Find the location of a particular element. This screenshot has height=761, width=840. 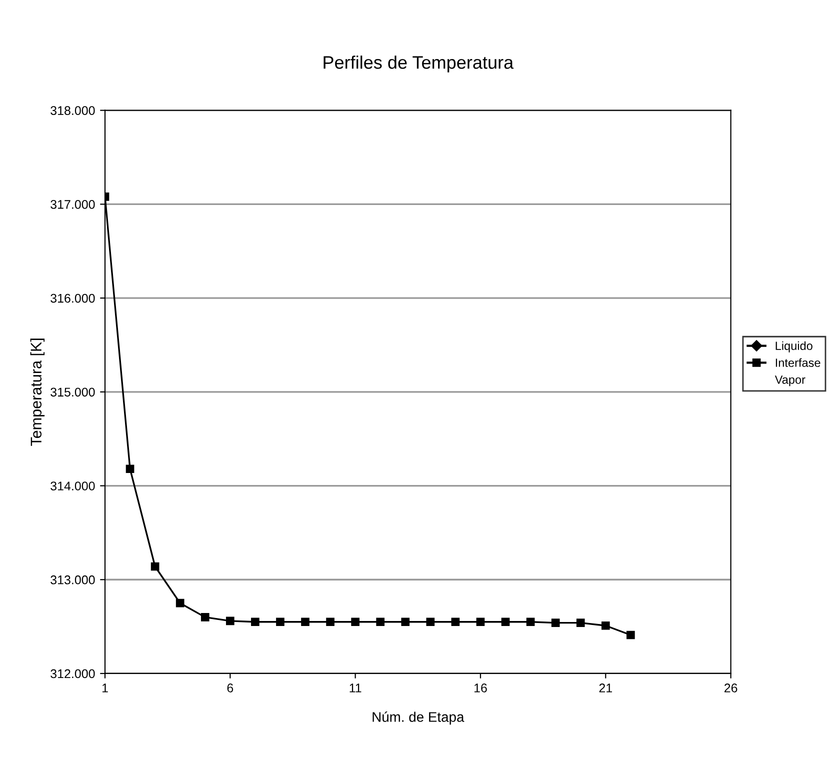

x-tick-label: 1 is located at coordinates (105, 688).